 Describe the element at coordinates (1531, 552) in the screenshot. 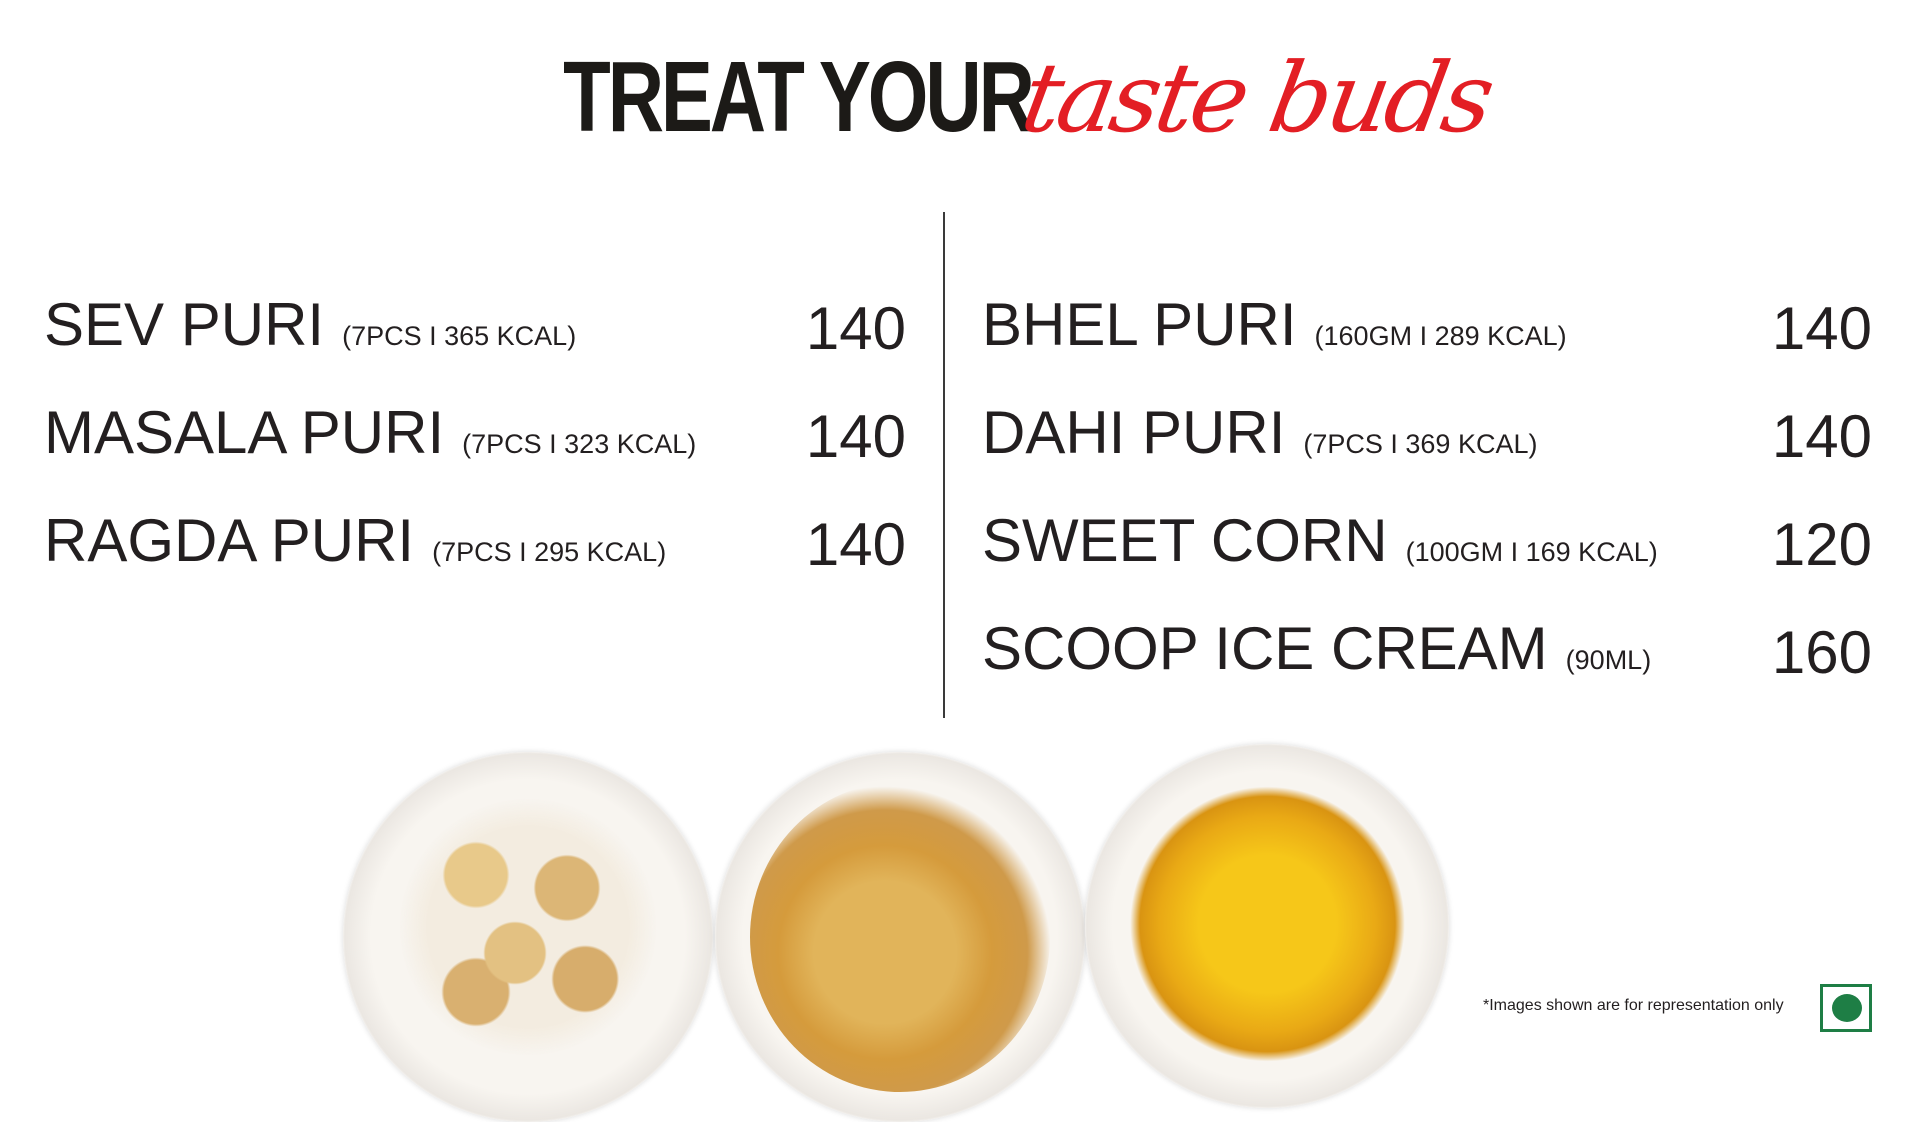

I see `item-meta: (100GM I 169 KCAL)` at that location.